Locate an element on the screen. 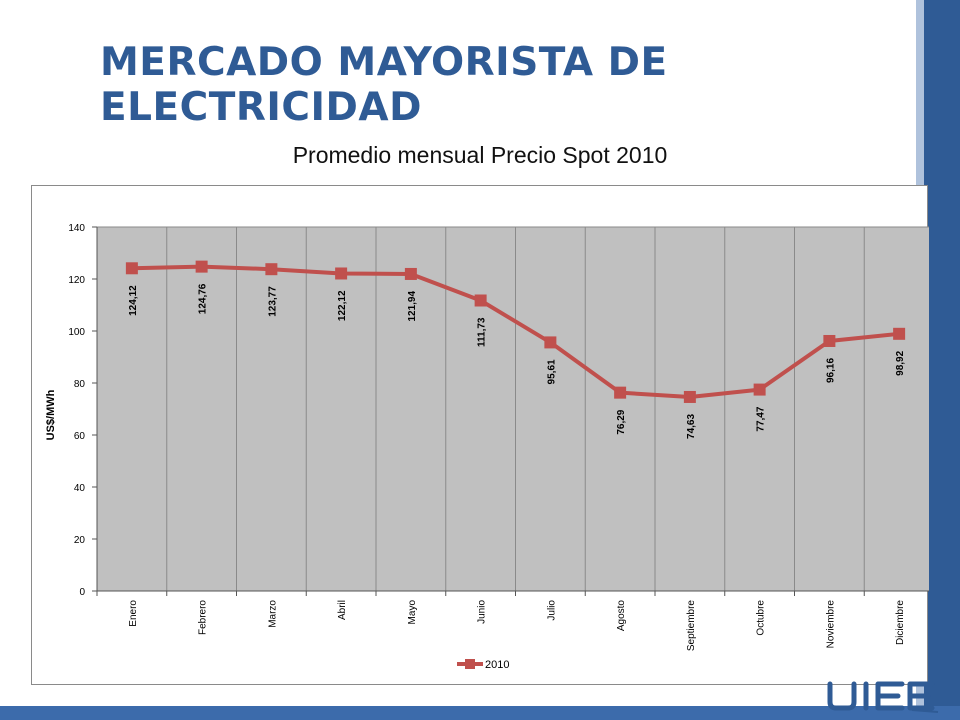 Image resolution: width=960 pixels, height=720 pixels. company-logo-icon is located at coordinates (883, 697).